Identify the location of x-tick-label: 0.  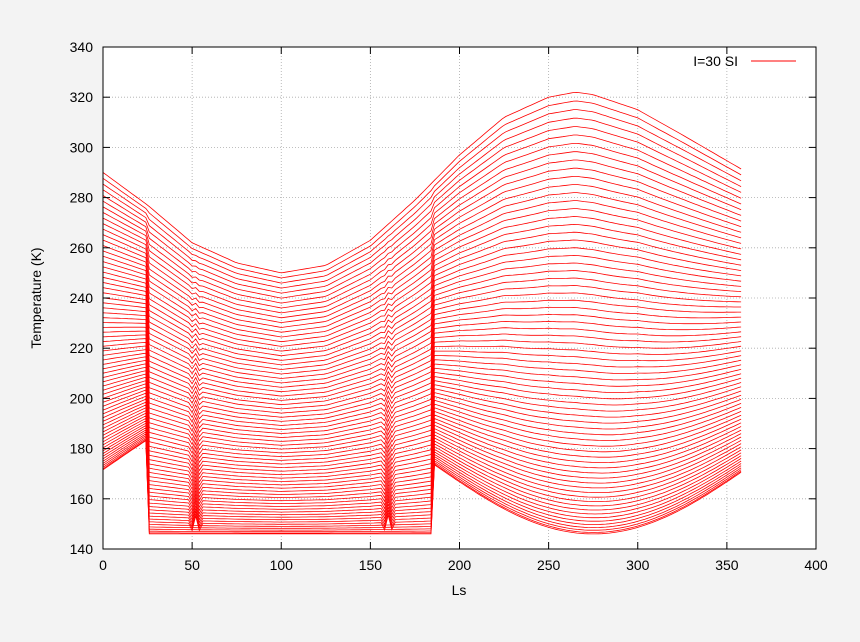
(103, 565).